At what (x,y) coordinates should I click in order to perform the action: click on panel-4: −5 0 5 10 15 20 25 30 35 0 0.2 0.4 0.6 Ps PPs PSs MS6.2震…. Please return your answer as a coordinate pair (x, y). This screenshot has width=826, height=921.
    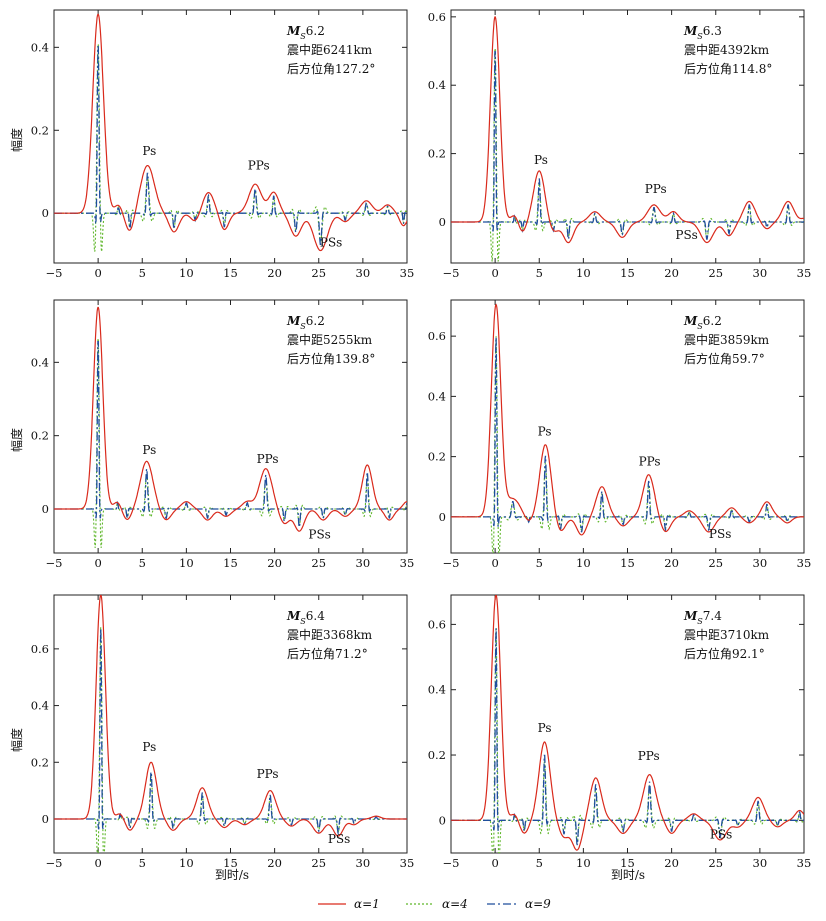
    Looking at the image, I should click on (620, 434).